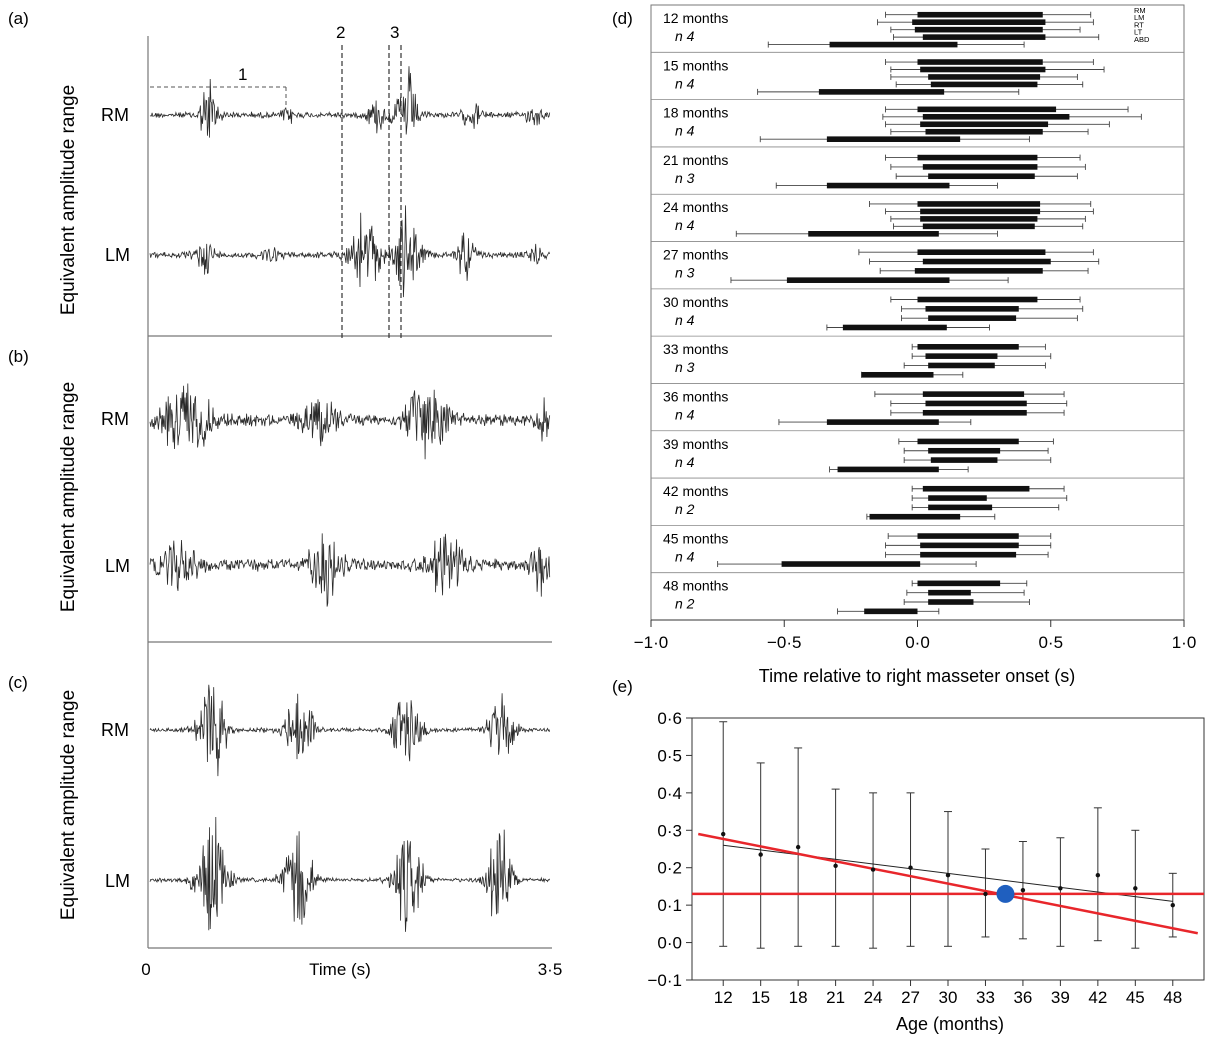  What do you see at coordinates (723, 997) in the screenshot?
I see `x-tick-label: 12` at bounding box center [723, 997].